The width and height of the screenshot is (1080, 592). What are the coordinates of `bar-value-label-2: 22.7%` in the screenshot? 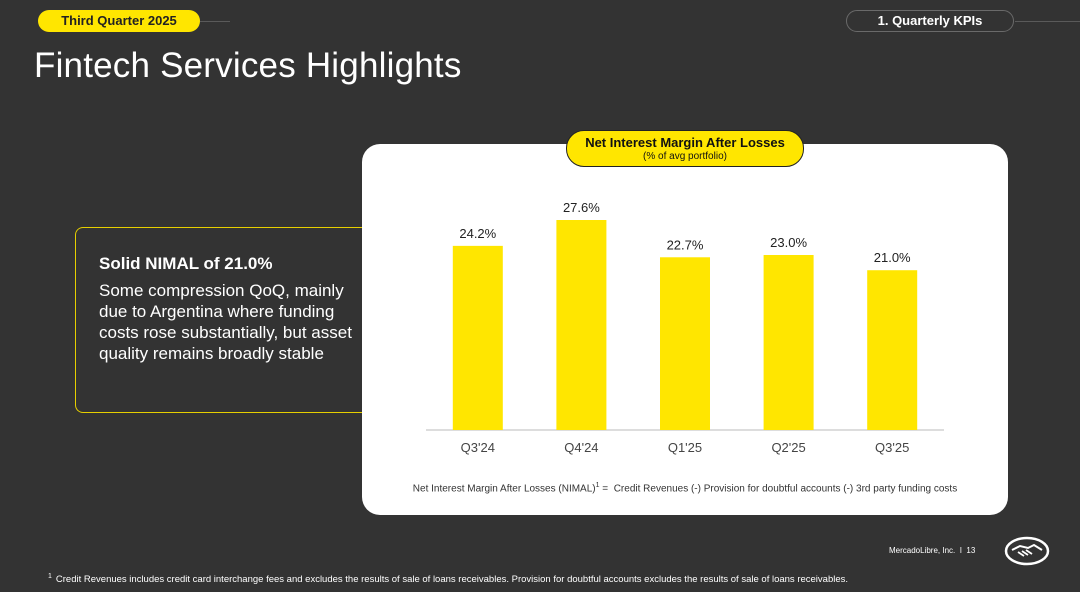 It's located at (685, 244).